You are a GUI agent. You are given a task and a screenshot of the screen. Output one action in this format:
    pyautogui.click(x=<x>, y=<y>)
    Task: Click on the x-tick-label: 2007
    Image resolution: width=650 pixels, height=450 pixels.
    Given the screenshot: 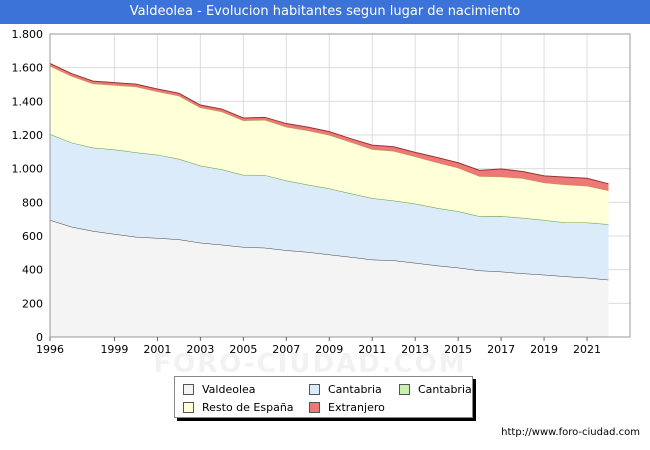 What is the action you would take?
    pyautogui.click(x=286, y=349)
    